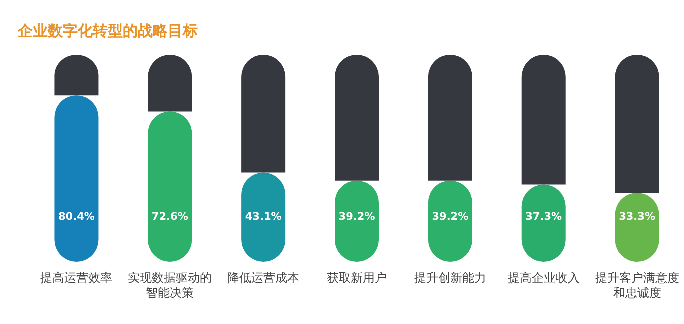 The width and height of the screenshot is (684, 324). What do you see at coordinates (544, 278) in the screenshot?
I see `x-tick-label: 提高企业收入` at bounding box center [544, 278].